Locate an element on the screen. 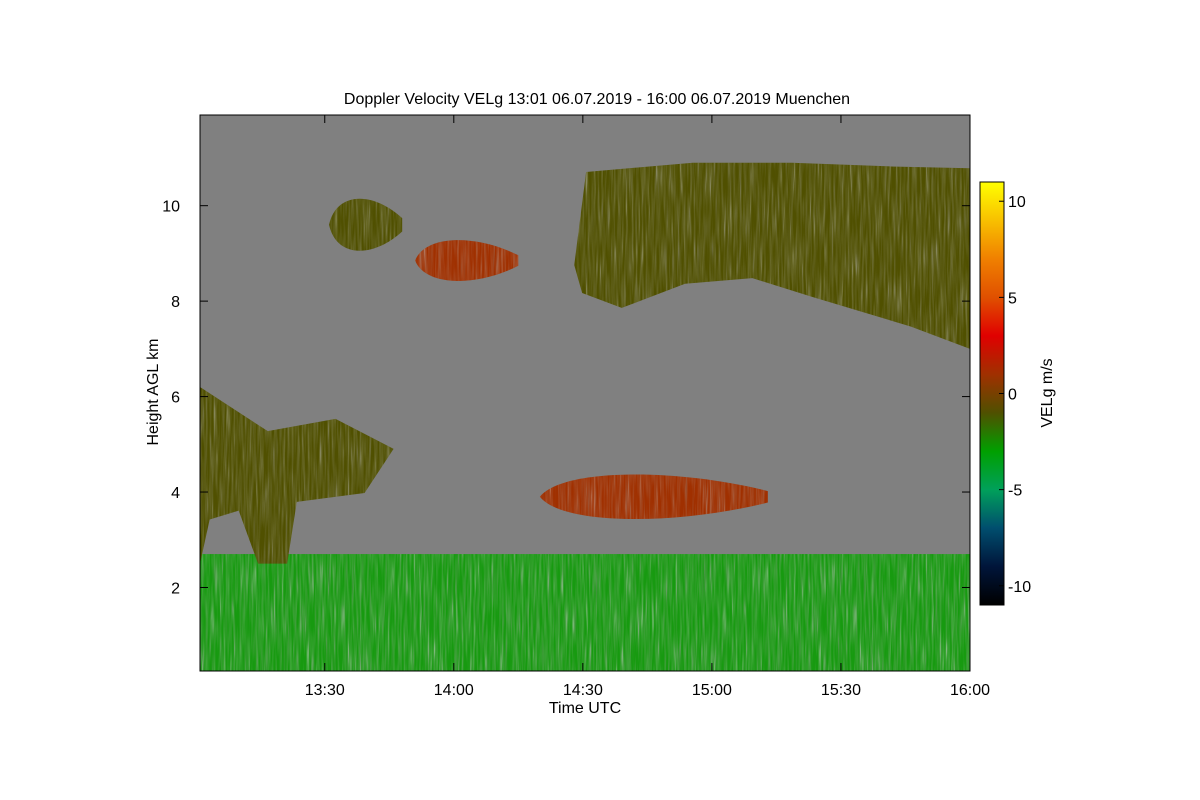 This screenshot has height=800, width=1200. colorbar-tick-label: -5 is located at coordinates (1015, 491).